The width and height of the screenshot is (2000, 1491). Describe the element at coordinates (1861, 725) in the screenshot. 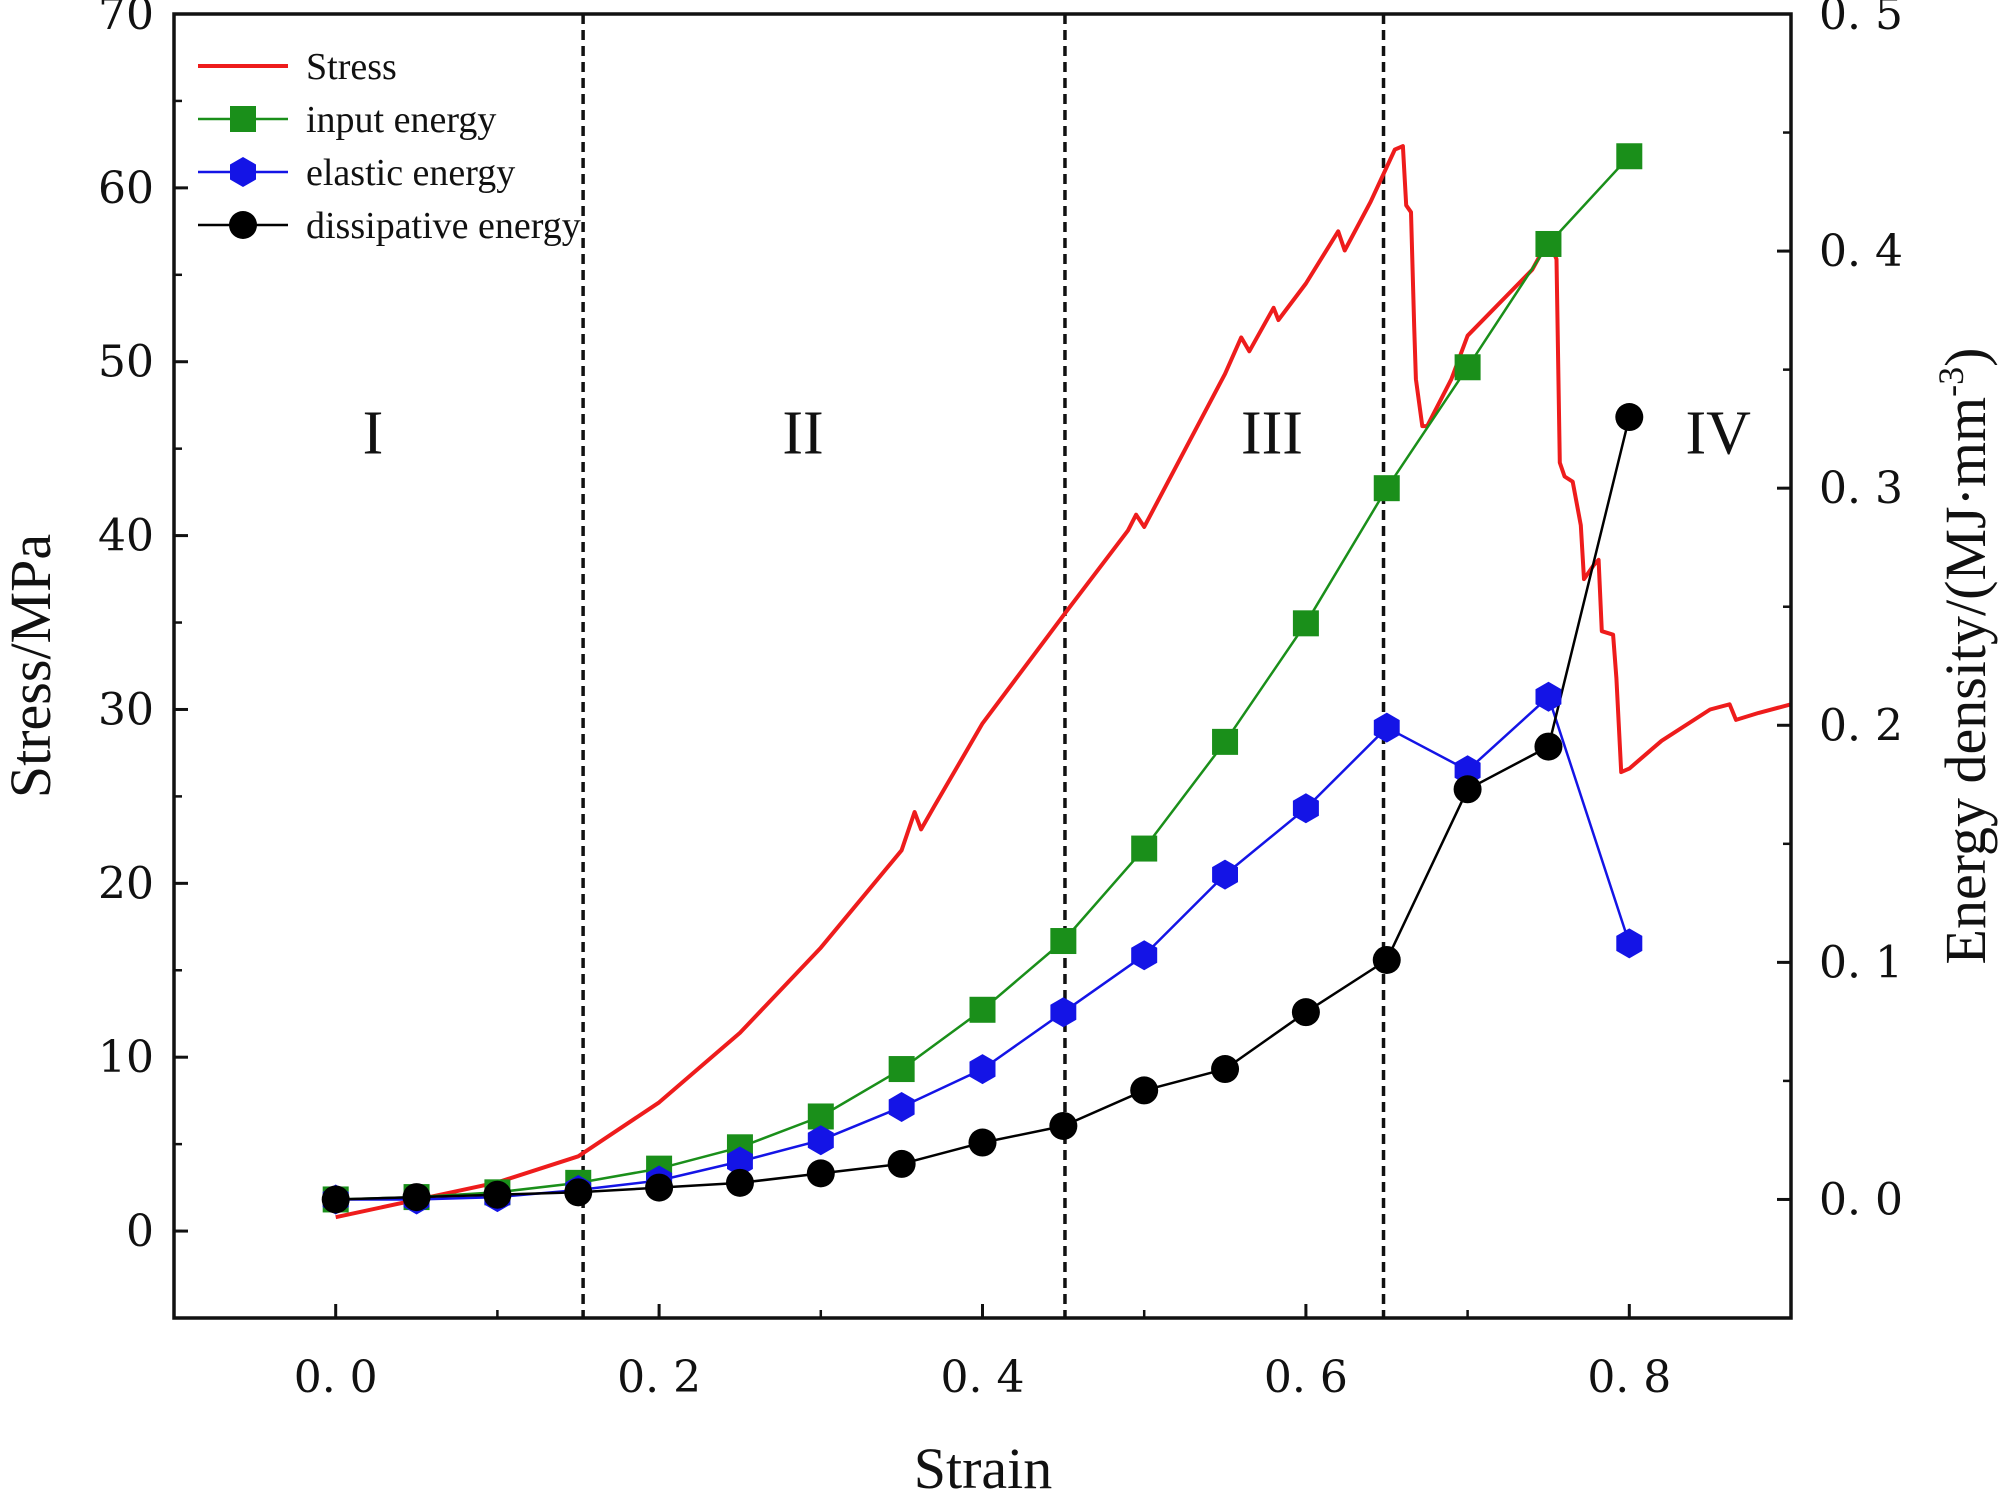

I see `y-right-tick-label-2: 0. 2` at that location.